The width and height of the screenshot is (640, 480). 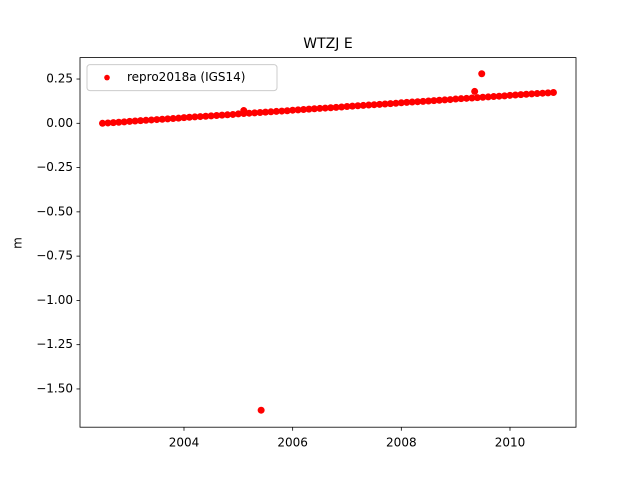 What do you see at coordinates (107, 77) in the screenshot?
I see `legend-marker` at bounding box center [107, 77].